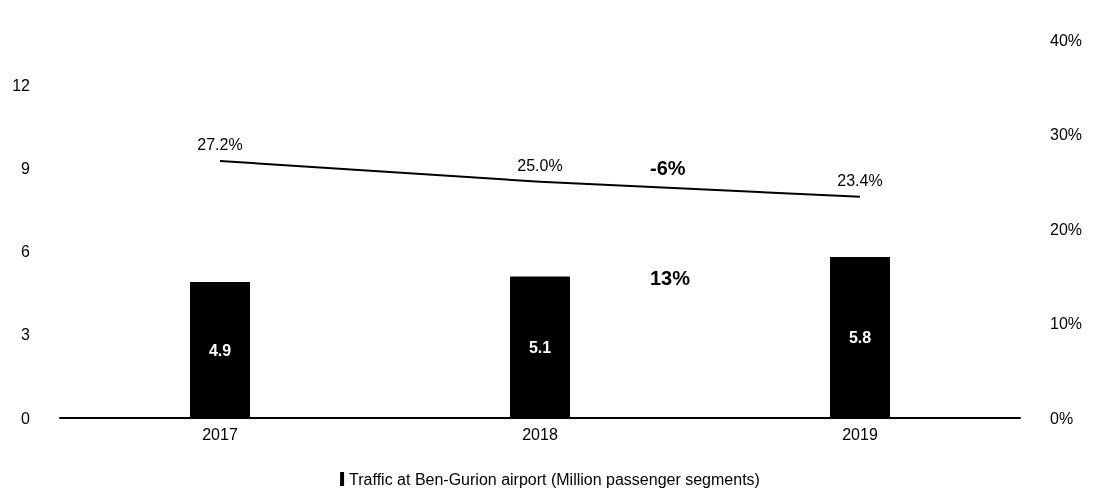 This screenshot has height=494, width=1100. Describe the element at coordinates (668, 168) in the screenshot. I see `annotation: -6%` at that location.